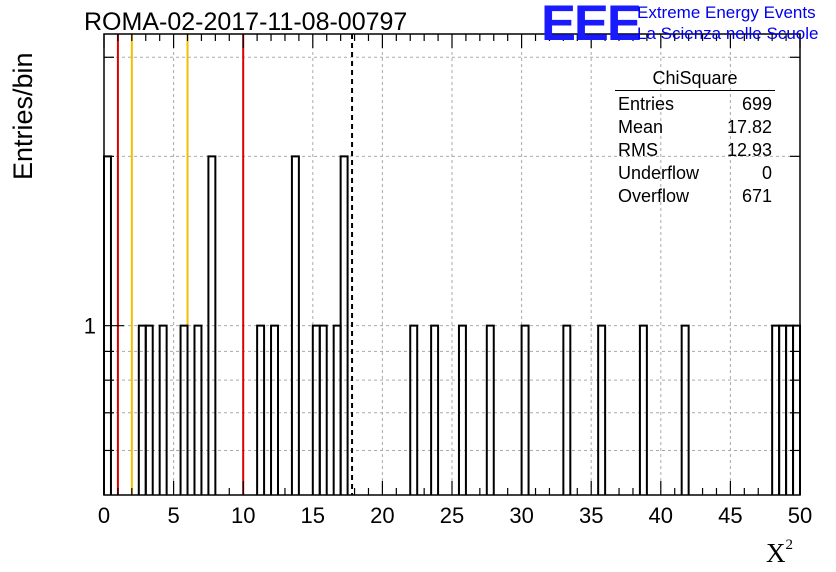  Describe the element at coordinates (695, 90) in the screenshot. I see `stats-divider` at that location.